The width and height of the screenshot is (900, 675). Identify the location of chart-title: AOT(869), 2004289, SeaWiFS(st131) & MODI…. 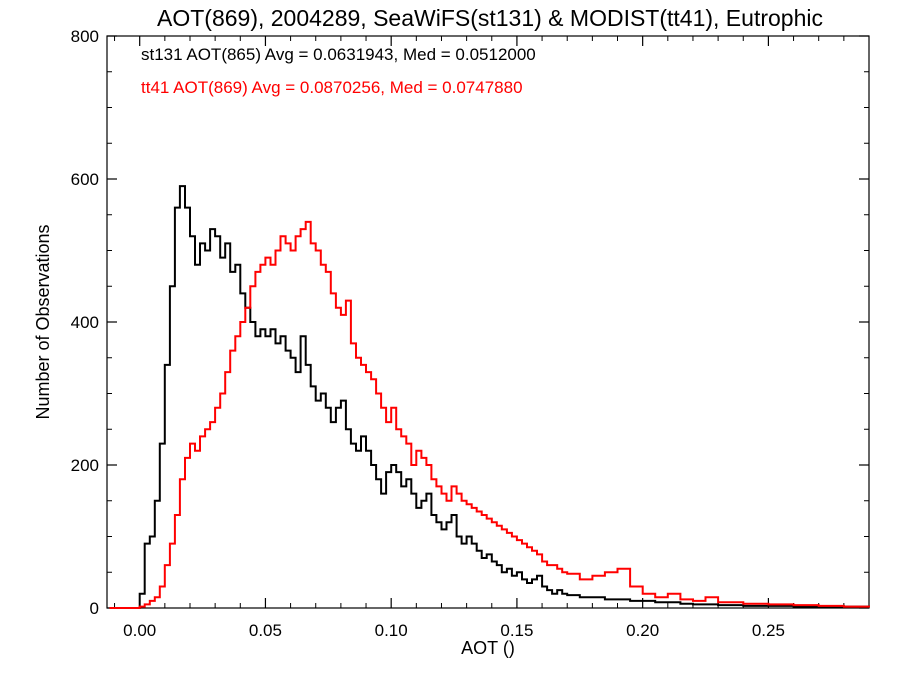
(490, 18).